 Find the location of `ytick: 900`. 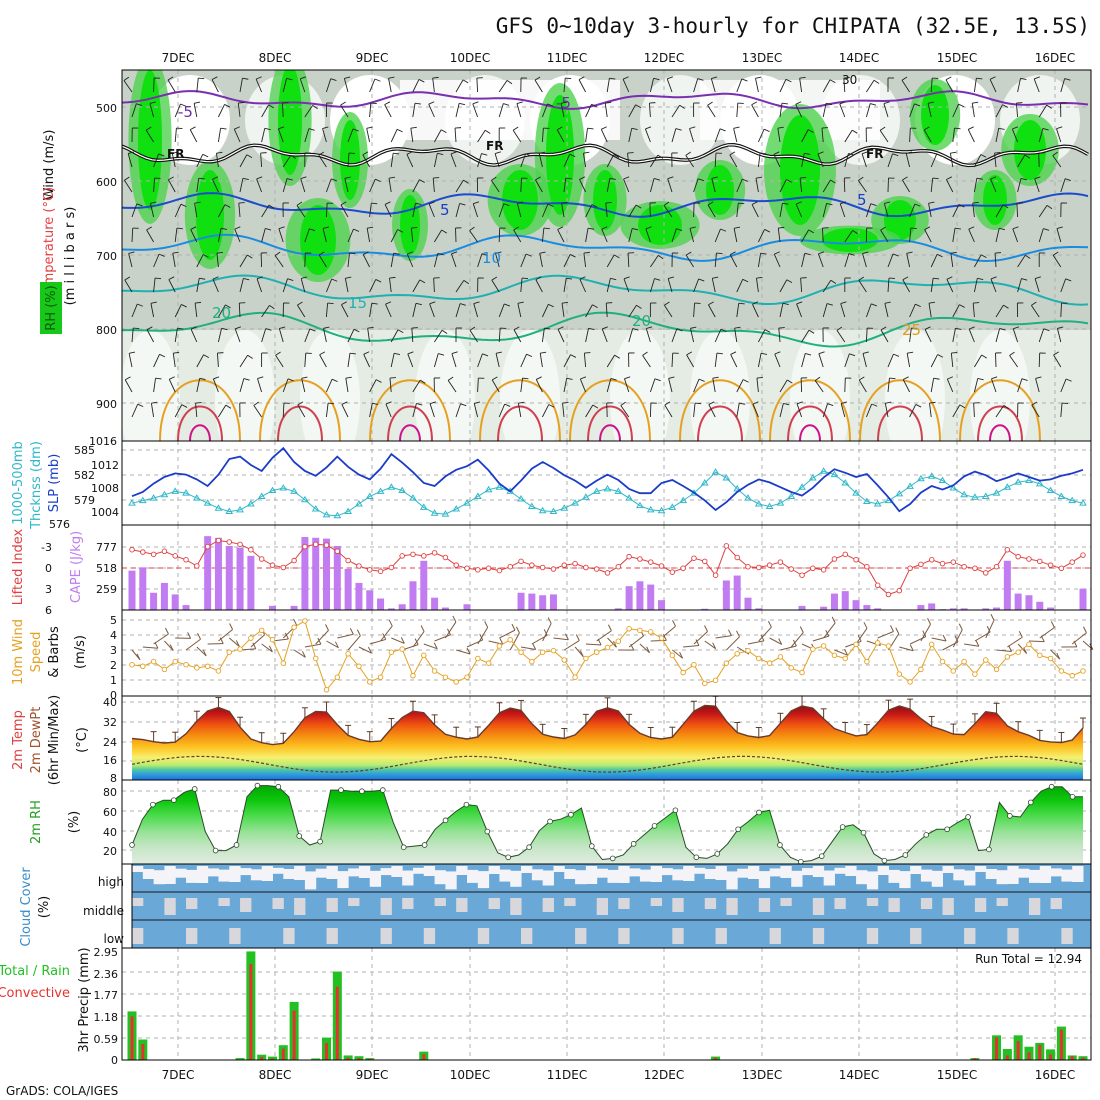

ytick: 900 is located at coordinates (106, 404).